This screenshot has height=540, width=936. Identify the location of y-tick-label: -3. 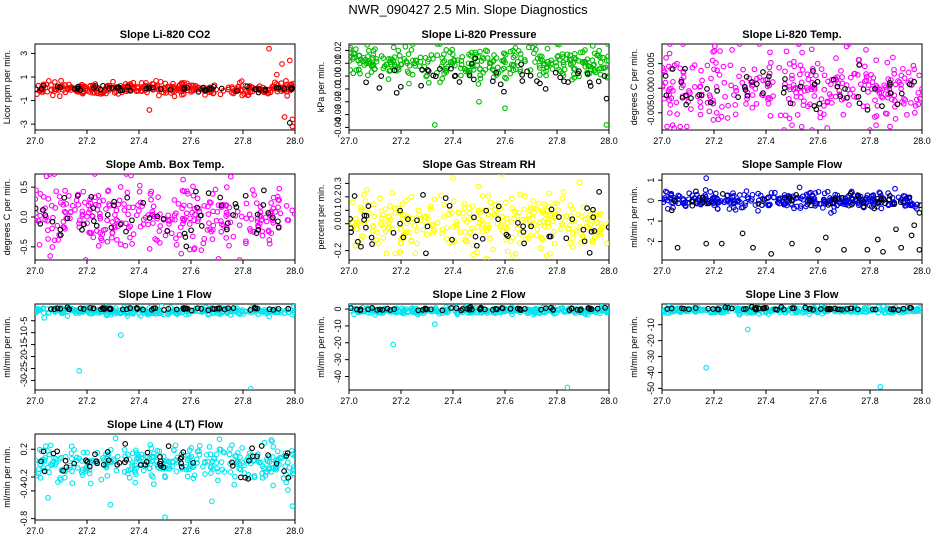
(24, 124).